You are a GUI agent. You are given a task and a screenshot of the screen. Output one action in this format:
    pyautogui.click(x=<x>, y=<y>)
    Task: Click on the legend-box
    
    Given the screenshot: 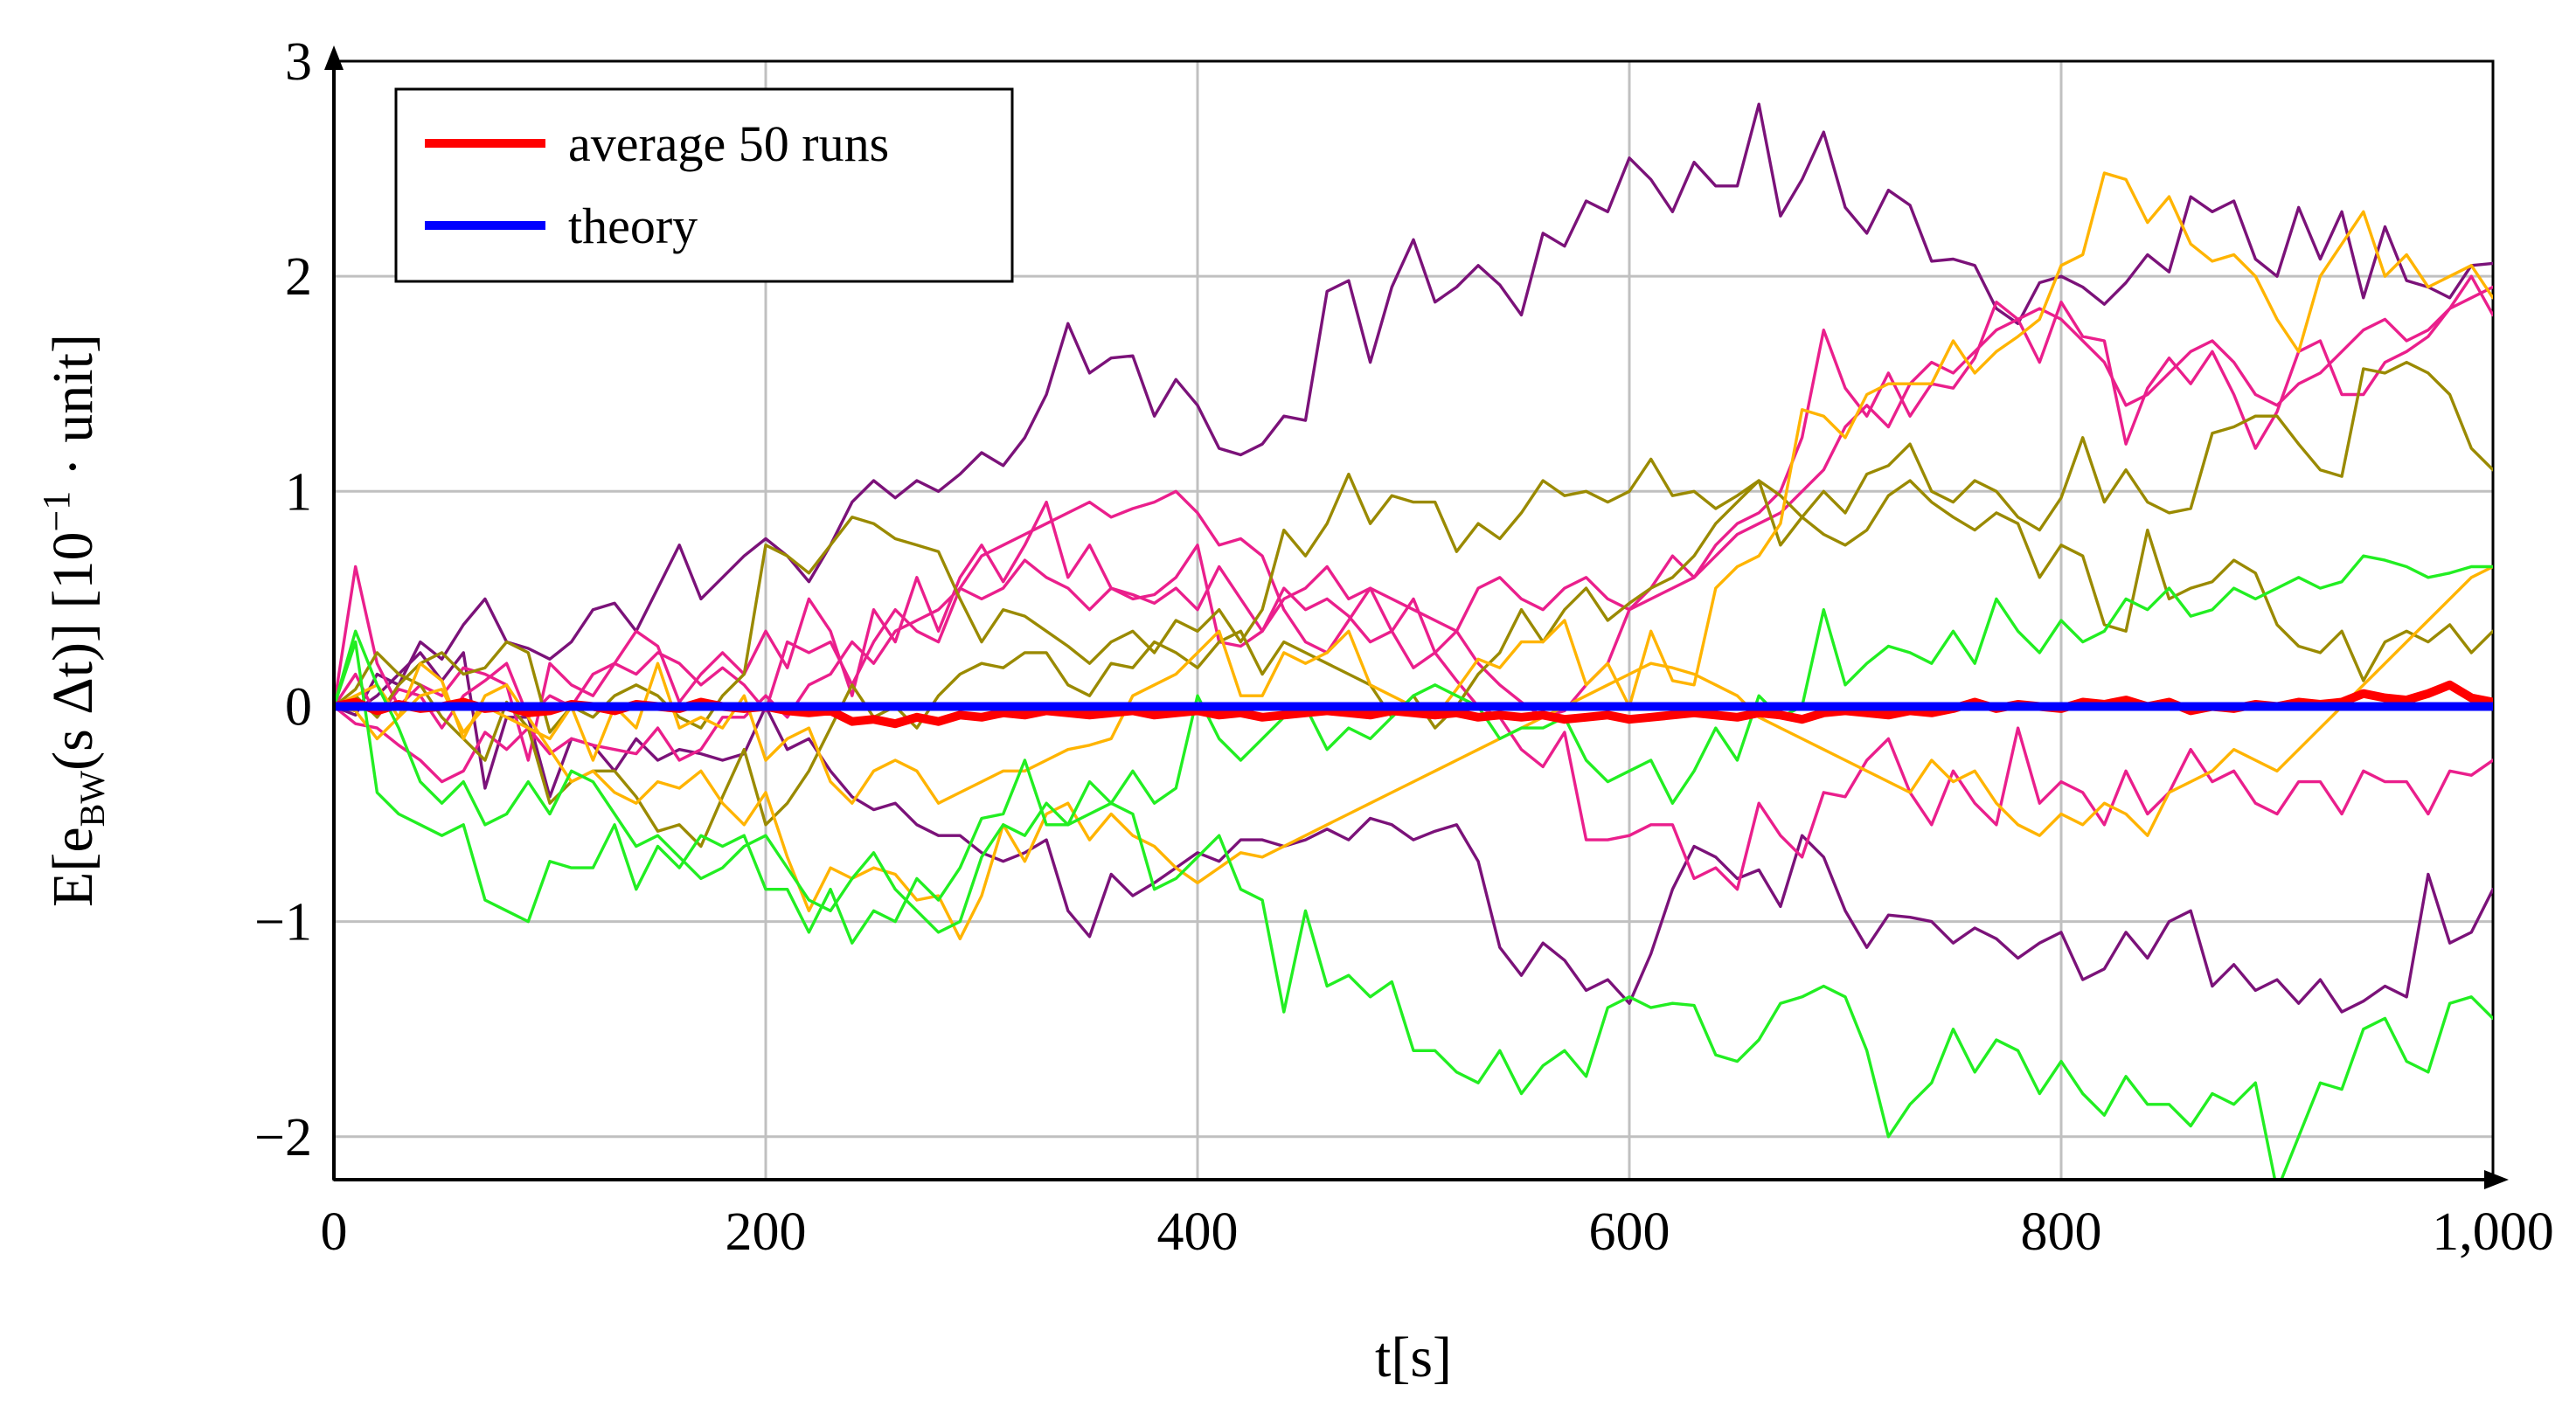 What is the action you would take?
    pyautogui.click(x=704, y=185)
    